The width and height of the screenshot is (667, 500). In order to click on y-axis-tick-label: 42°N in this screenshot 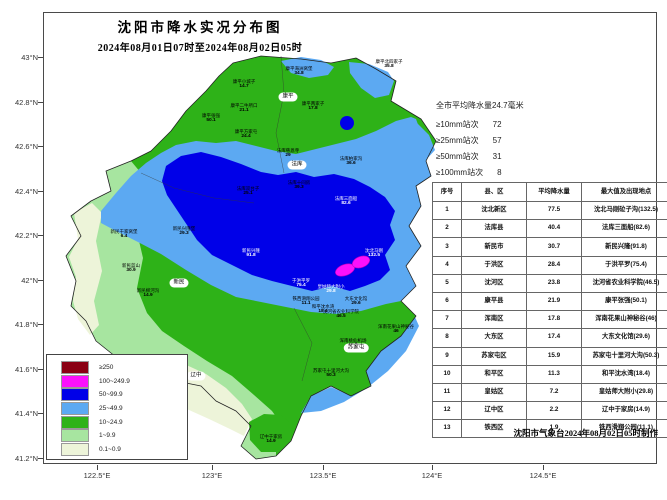, I will do `click(29, 280)`.